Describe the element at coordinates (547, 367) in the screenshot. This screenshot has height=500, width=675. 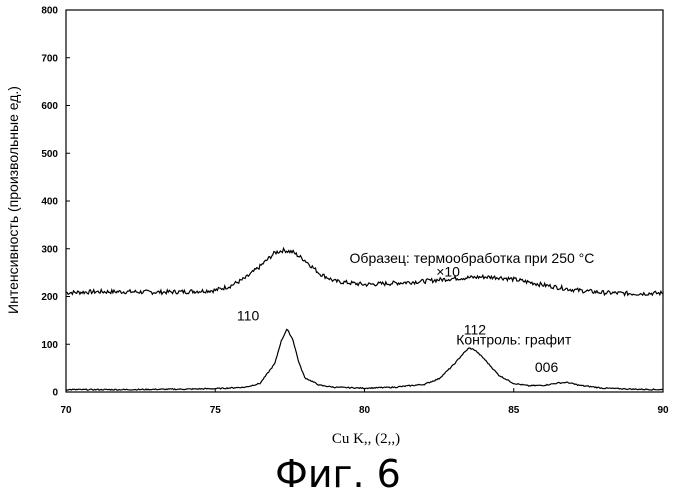
I see `annotation-label: 006` at that location.